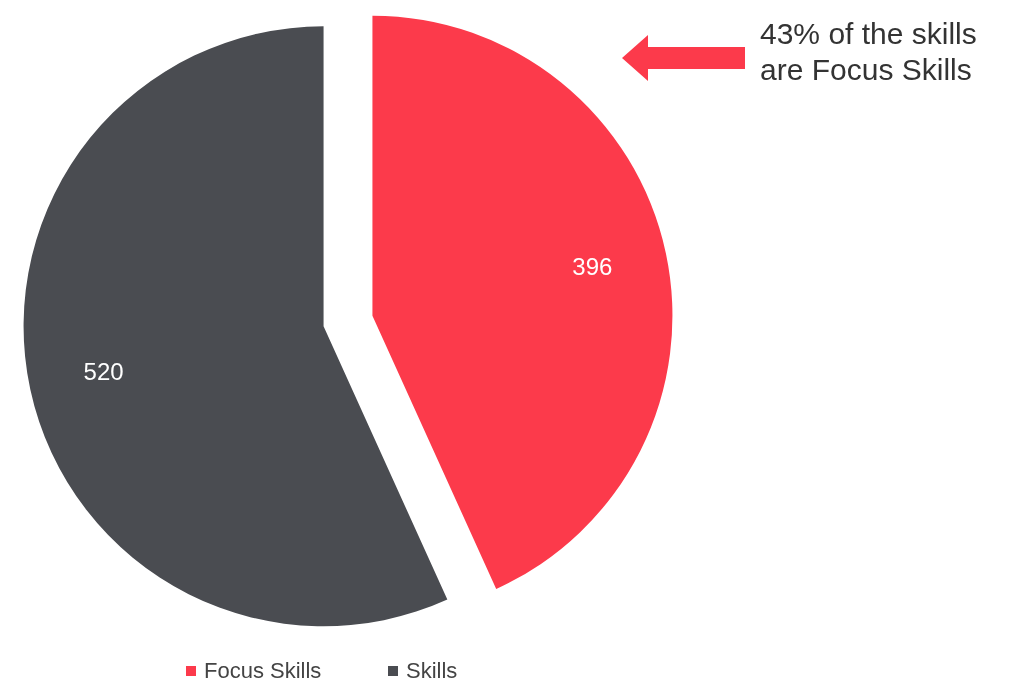  What do you see at coordinates (103, 372) in the screenshot?
I see `data-label: 520` at bounding box center [103, 372].